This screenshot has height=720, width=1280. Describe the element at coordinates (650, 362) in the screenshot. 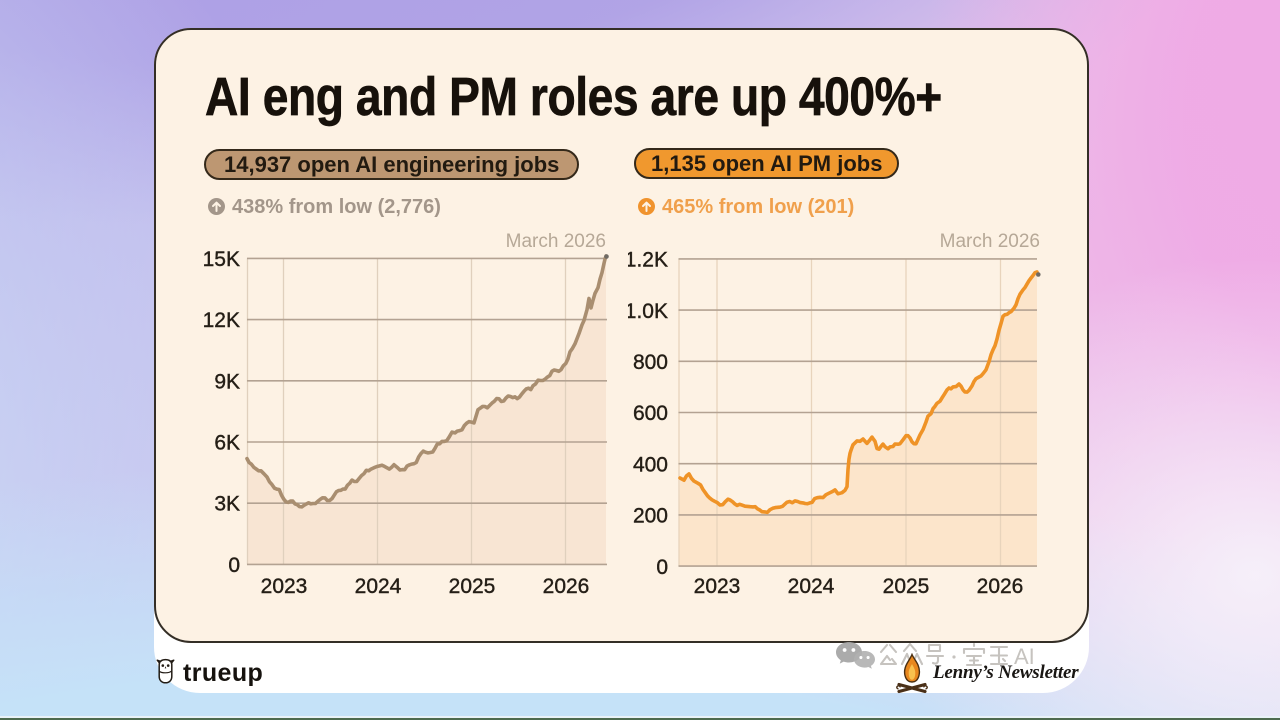

I see `svg-text: 800` at that location.